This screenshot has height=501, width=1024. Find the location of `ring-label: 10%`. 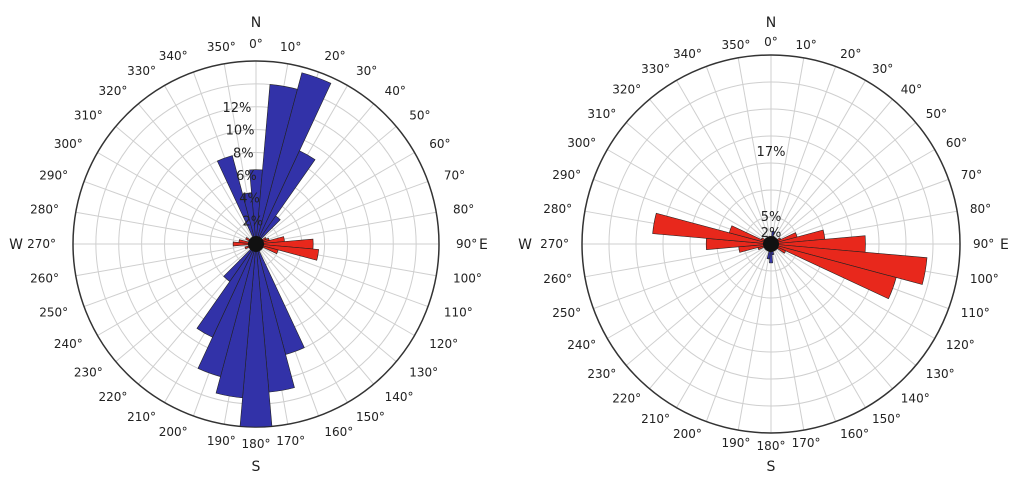

ring-label: 10% is located at coordinates (240, 131).